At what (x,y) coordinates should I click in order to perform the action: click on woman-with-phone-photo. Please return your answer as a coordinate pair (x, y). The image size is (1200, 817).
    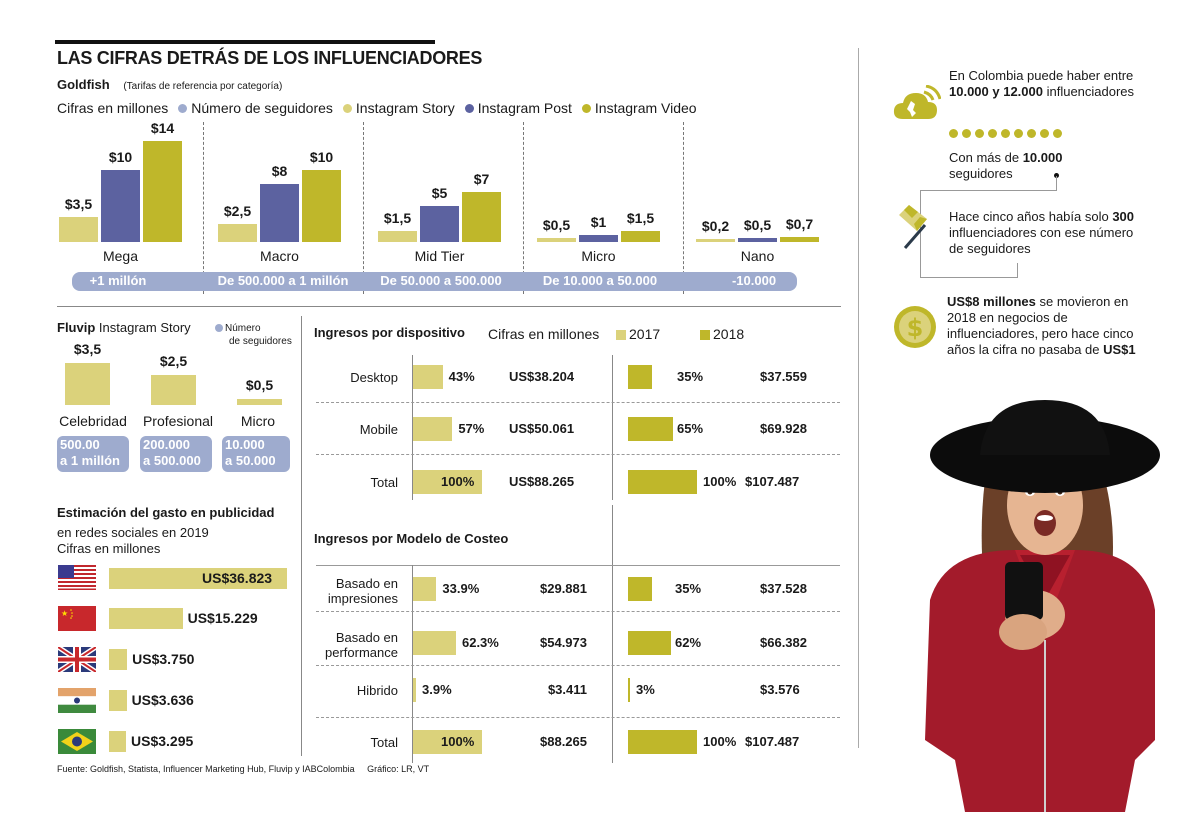
    Looking at the image, I should click on (1045, 606).